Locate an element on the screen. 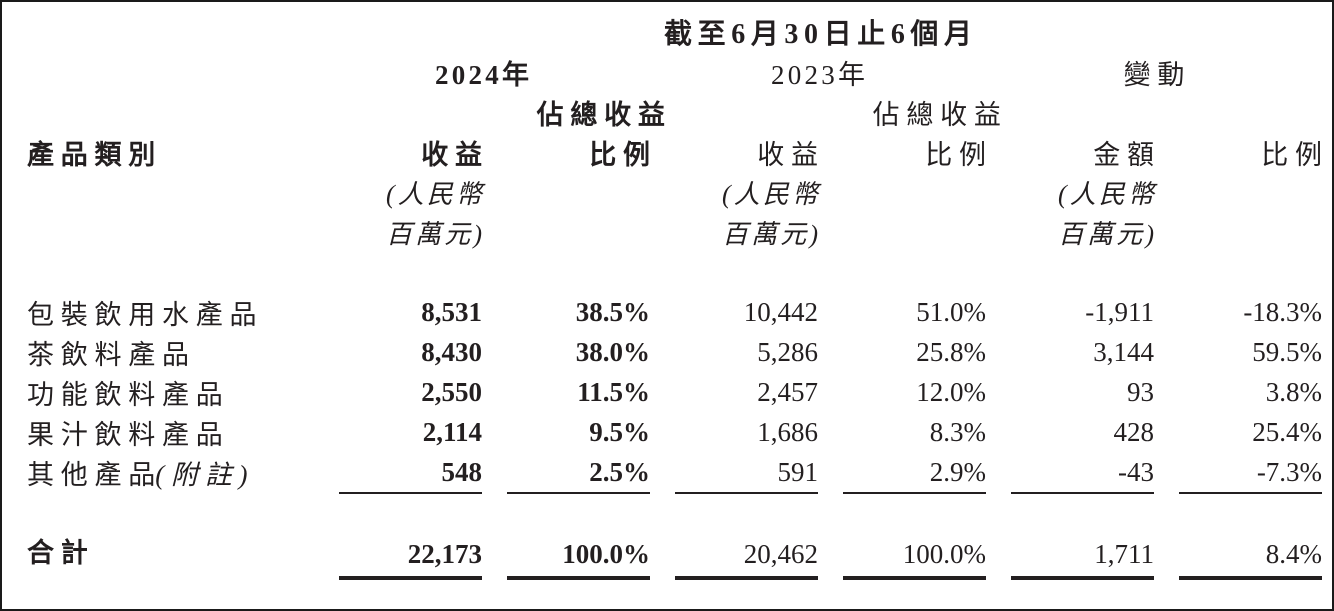 The image size is (1334, 611). currency-note-change-l2: 百萬元) is located at coordinates (1107, 234).